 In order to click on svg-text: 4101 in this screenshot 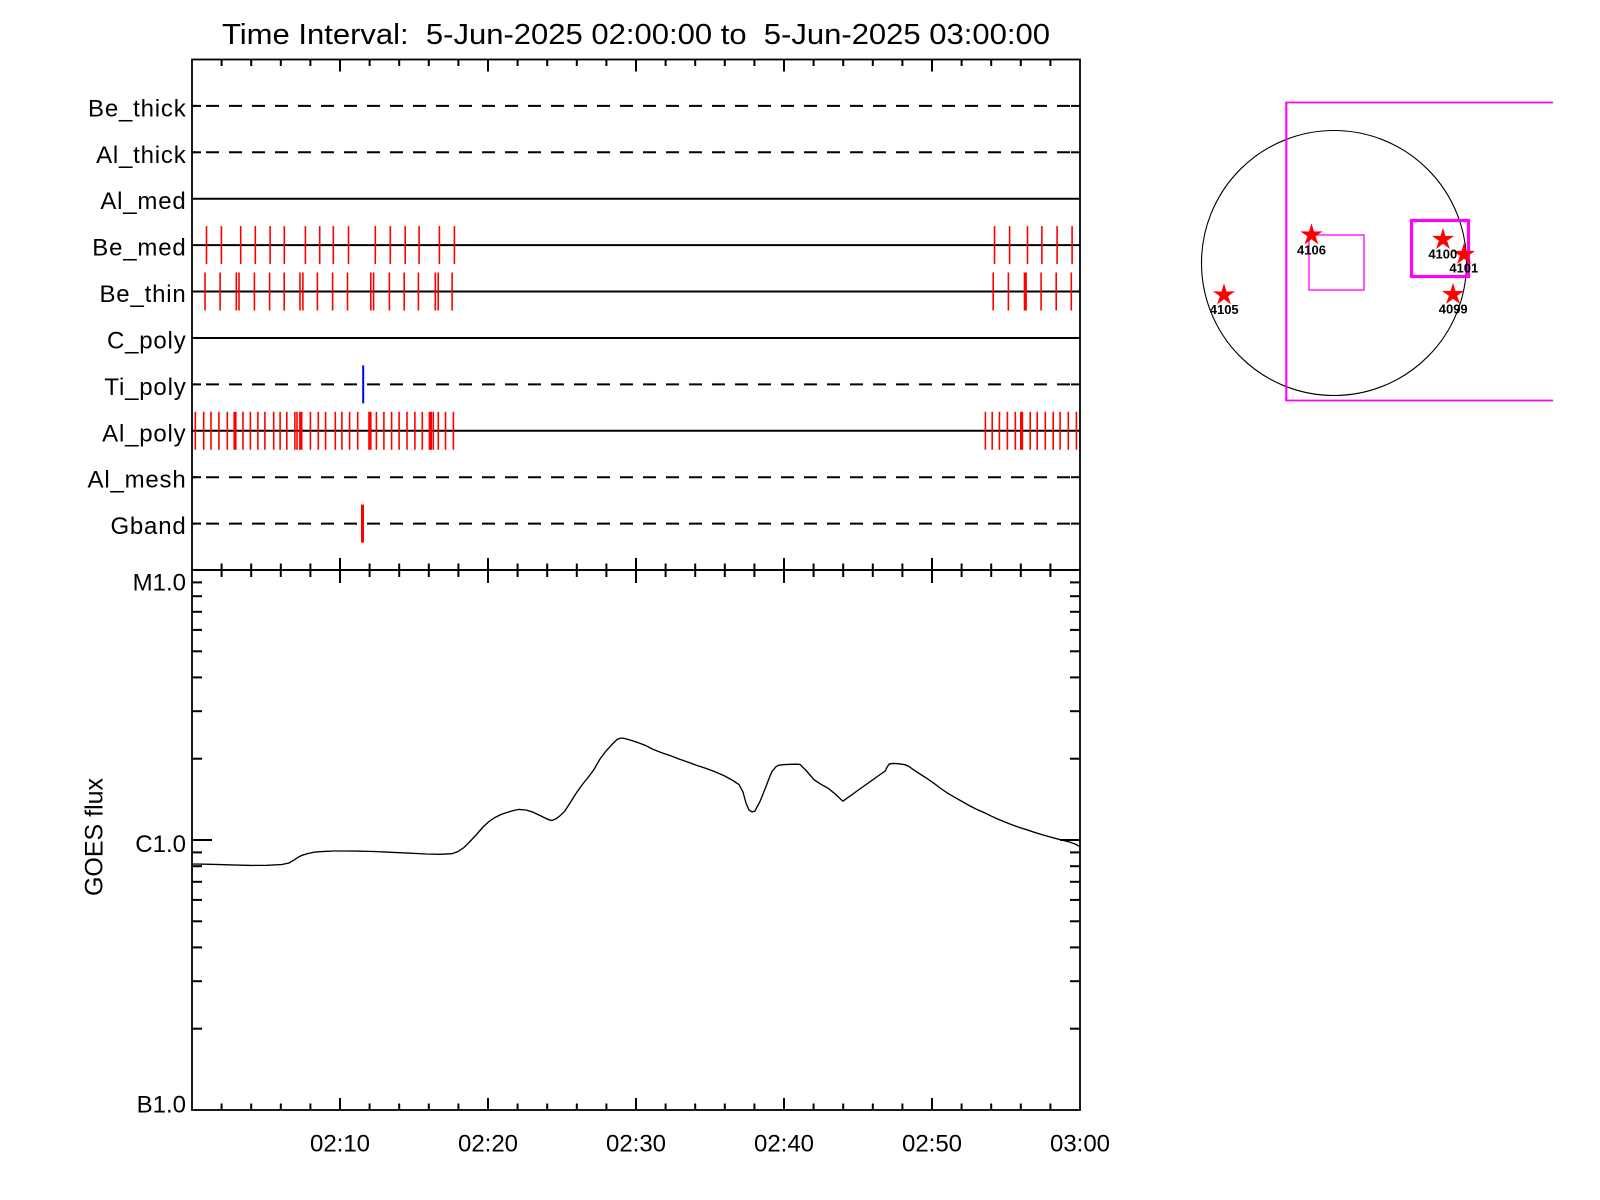, I will do `click(1463, 268)`.